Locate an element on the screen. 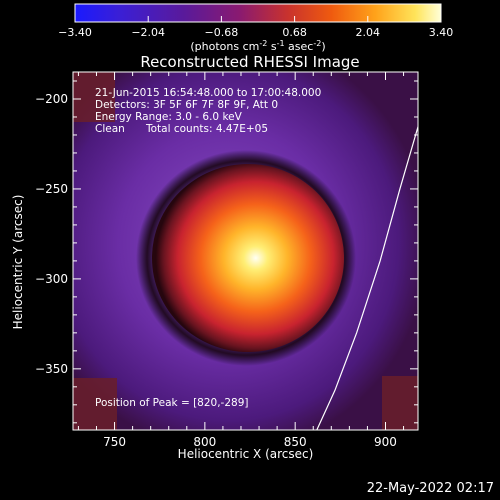  peak-position: Position of Peak = [820,-289] is located at coordinates (172, 403).